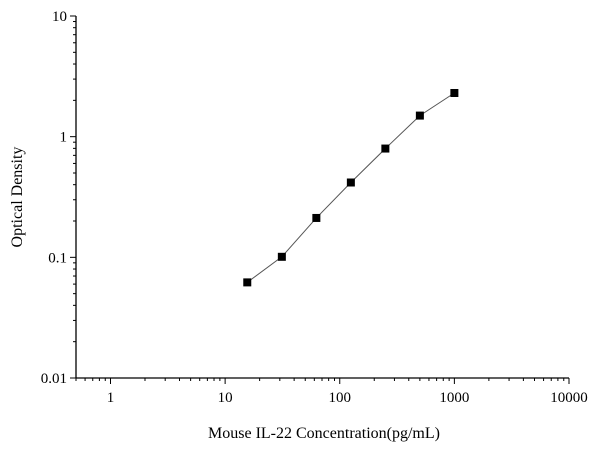 The image size is (600, 451). What do you see at coordinates (569, 398) in the screenshot?
I see `x-tick-label: 10000` at bounding box center [569, 398].